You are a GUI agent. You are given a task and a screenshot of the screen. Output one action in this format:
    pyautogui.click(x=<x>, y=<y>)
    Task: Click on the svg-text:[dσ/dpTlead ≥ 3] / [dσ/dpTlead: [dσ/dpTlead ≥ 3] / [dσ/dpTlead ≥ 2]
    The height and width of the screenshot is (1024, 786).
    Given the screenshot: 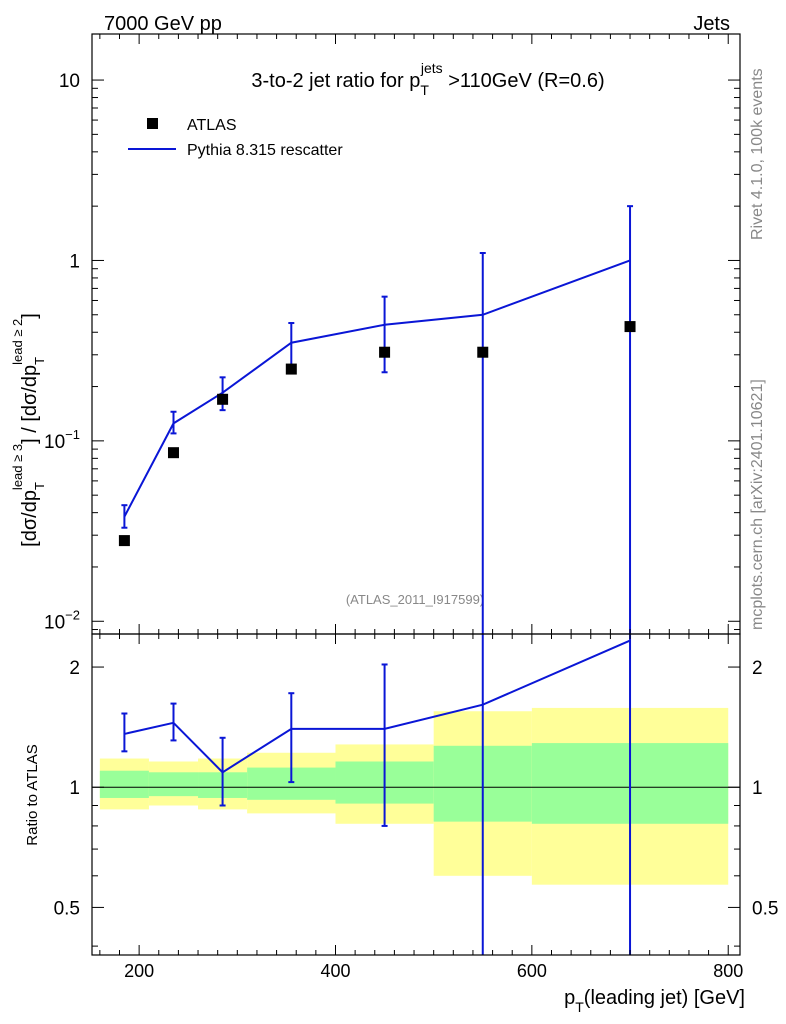 What is the action you would take?
    pyautogui.click(x=28, y=430)
    